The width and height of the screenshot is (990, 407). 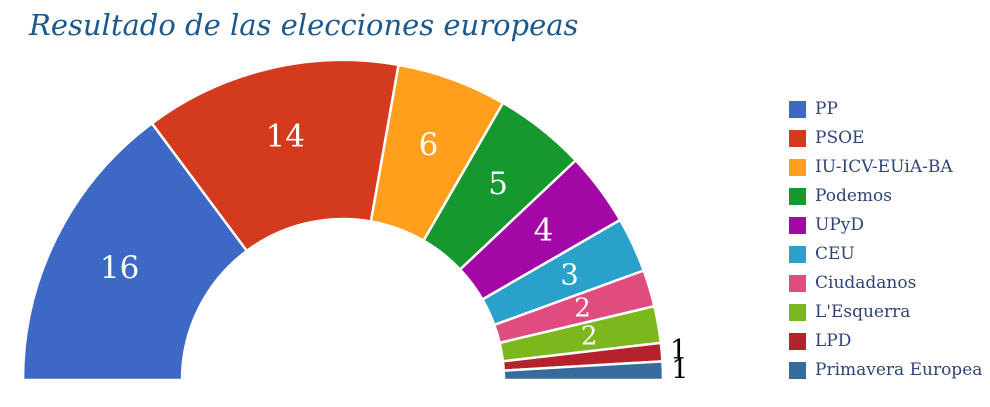 What do you see at coordinates (835, 254) in the screenshot?
I see `legend-label: CEU` at bounding box center [835, 254].